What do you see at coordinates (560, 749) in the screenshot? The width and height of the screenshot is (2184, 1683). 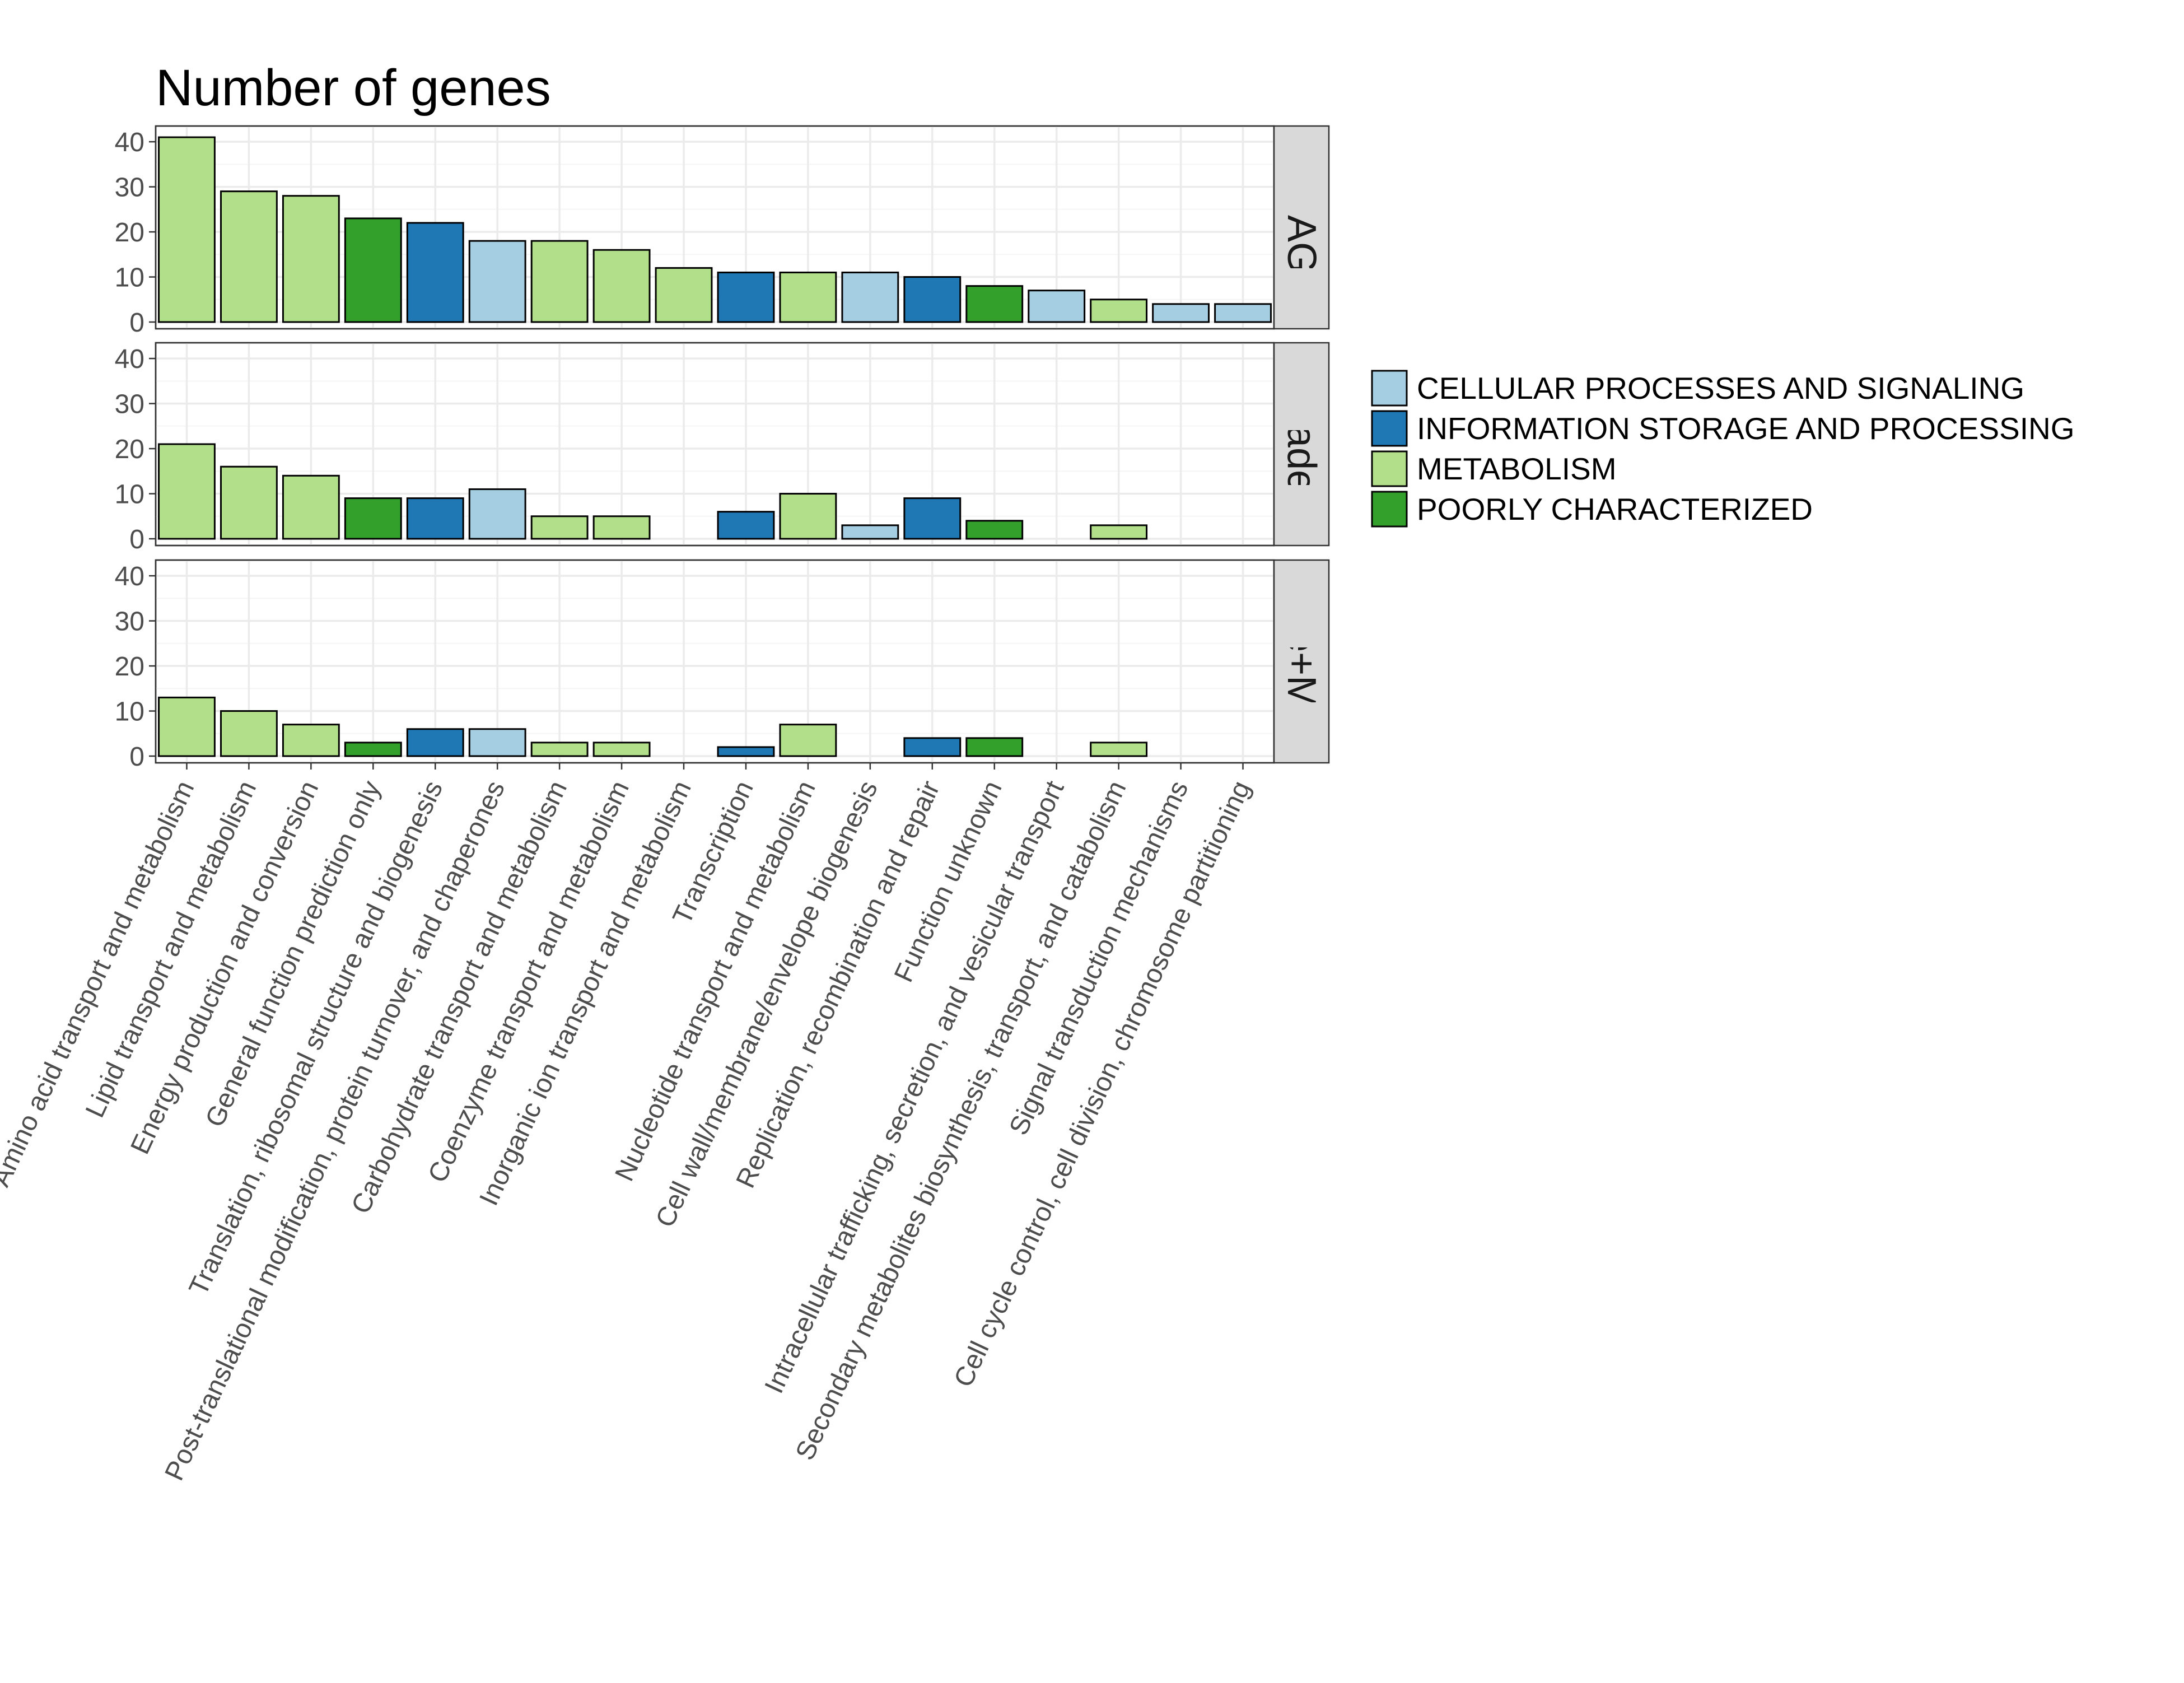 I see `bar-clade+MAG-6` at bounding box center [560, 749].